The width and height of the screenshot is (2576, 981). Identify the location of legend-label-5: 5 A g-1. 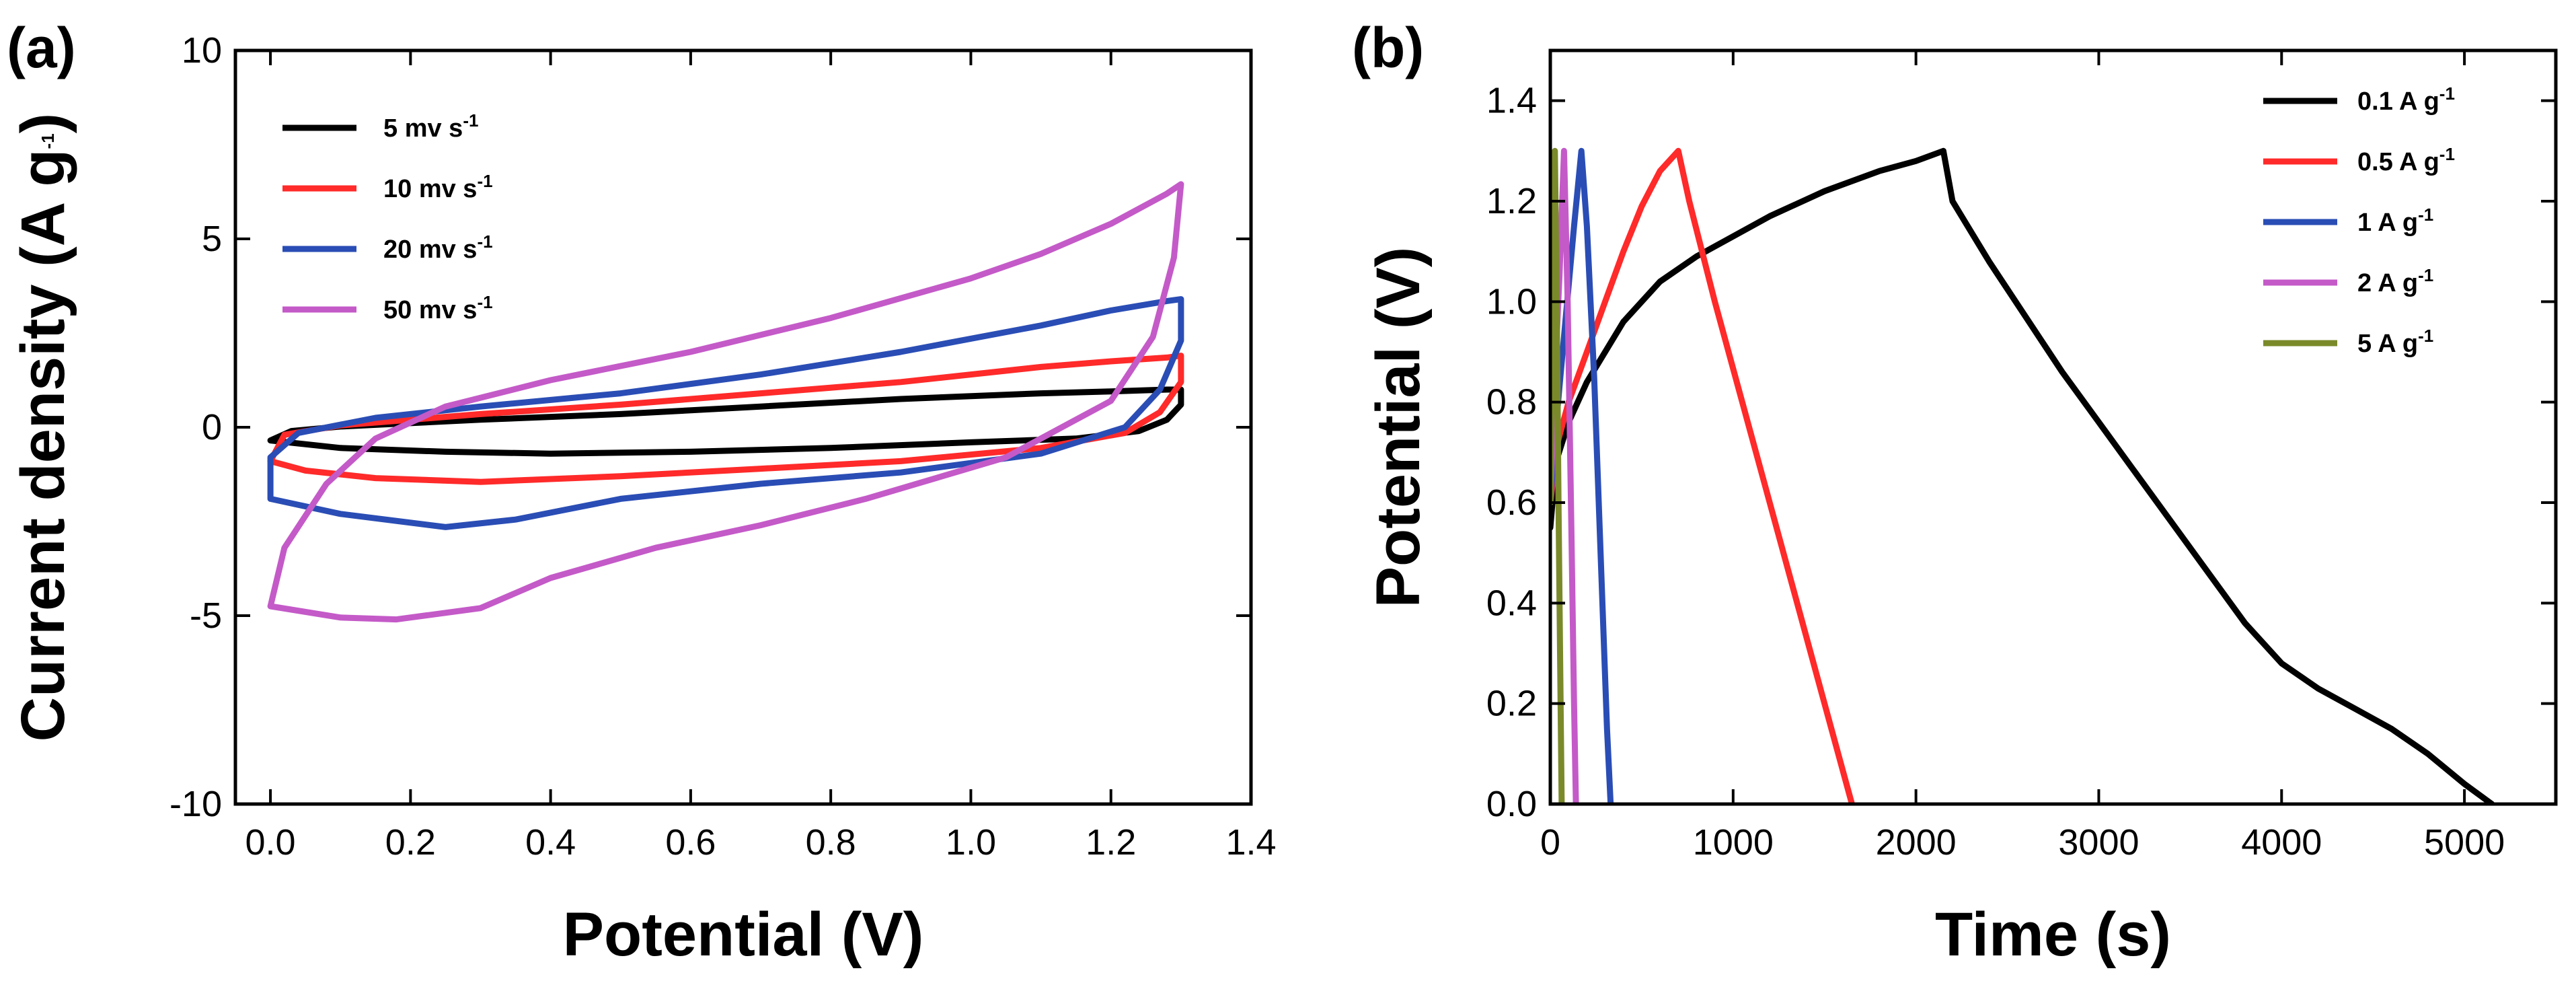
(2395, 342).